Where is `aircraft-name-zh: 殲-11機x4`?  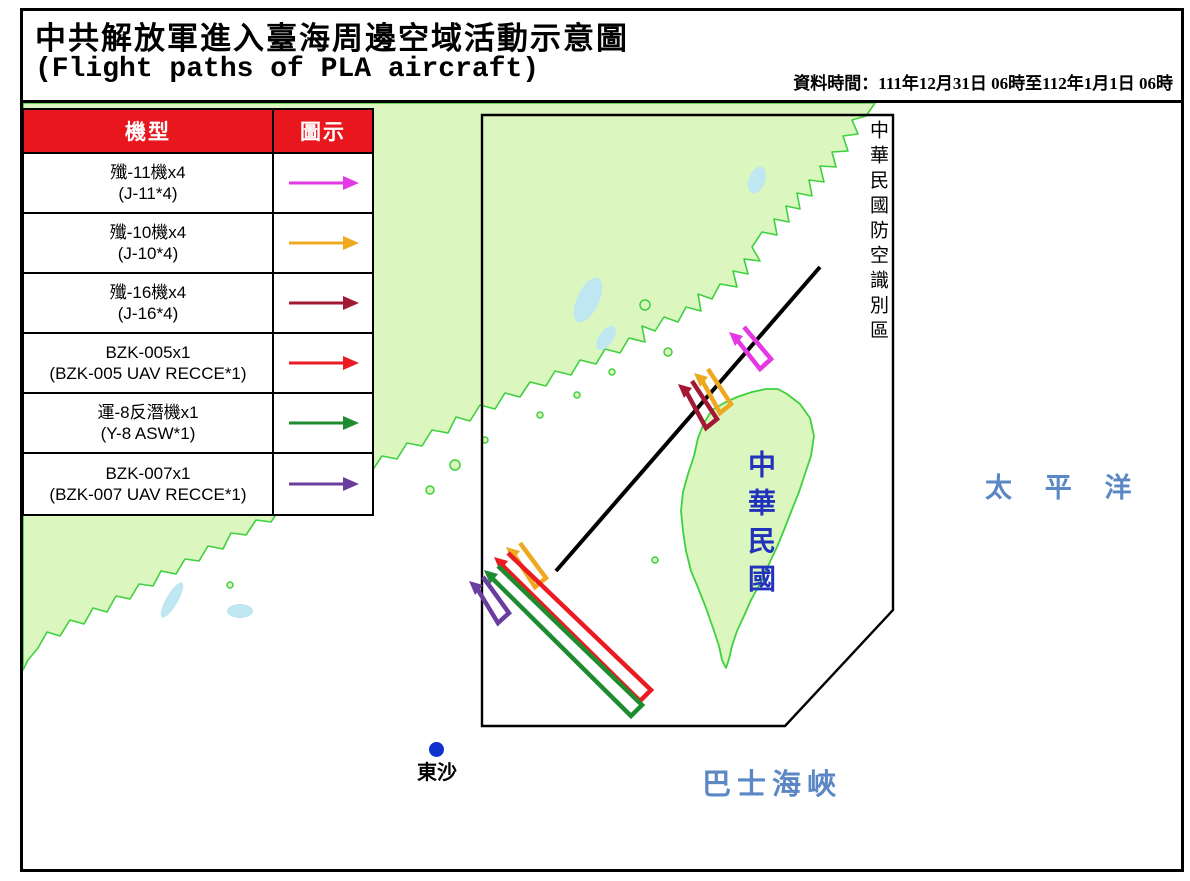 aircraft-name-zh: 殲-11機x4 is located at coordinates (148, 172).